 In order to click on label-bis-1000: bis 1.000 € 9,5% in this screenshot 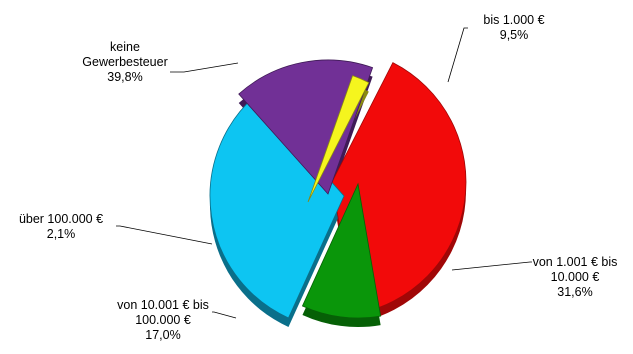, I will do `click(514, 27)`.